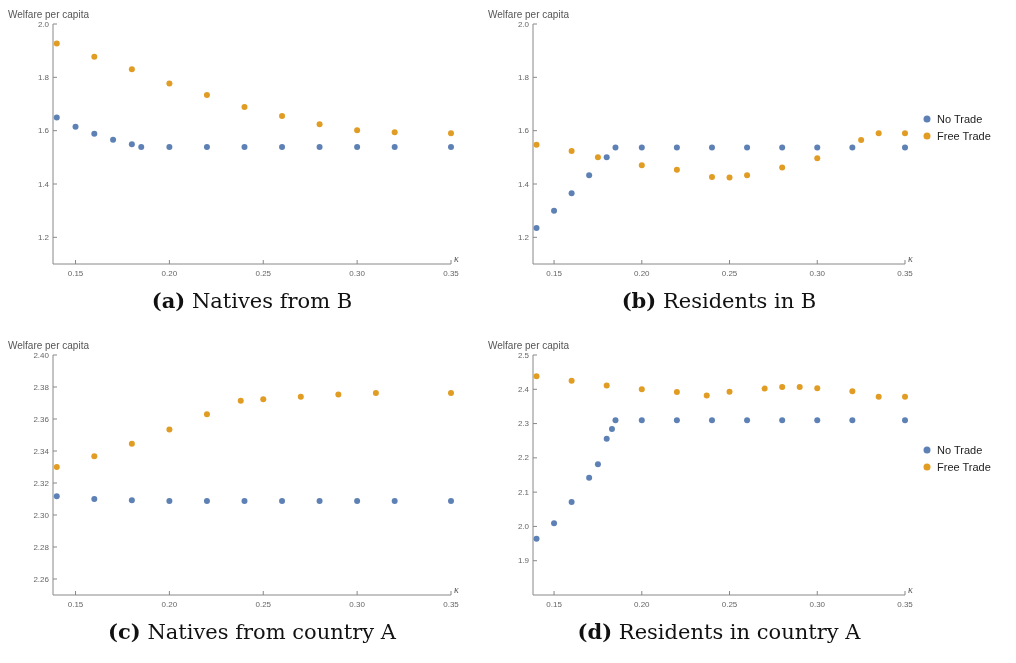  I want to click on y-tick-label: 2.0, so click(43, 24).